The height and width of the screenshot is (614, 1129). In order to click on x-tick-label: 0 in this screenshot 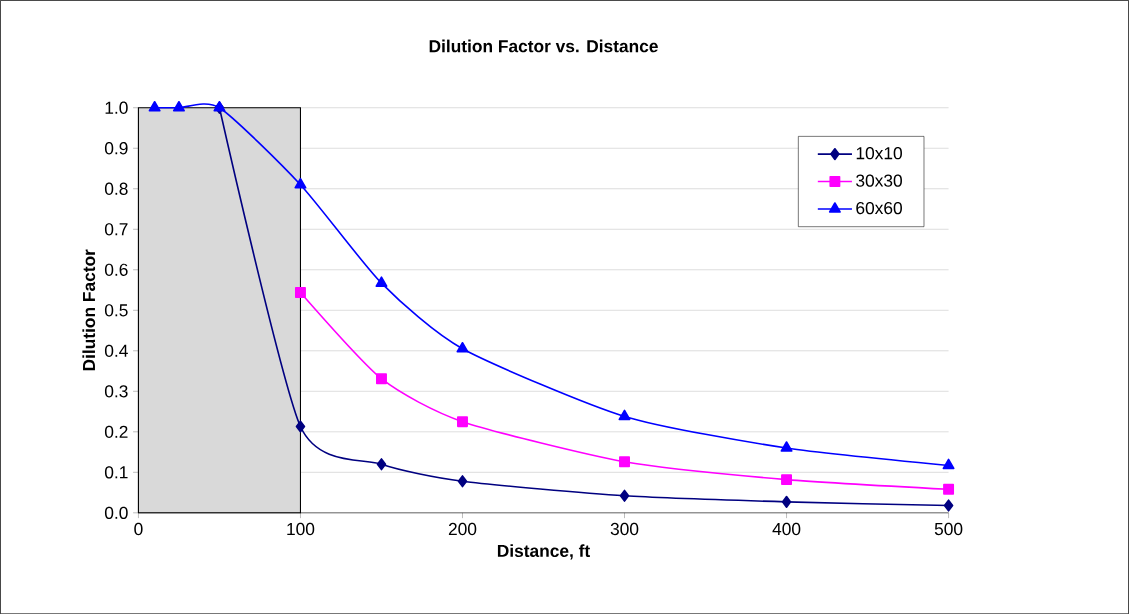, I will do `click(138, 529)`.